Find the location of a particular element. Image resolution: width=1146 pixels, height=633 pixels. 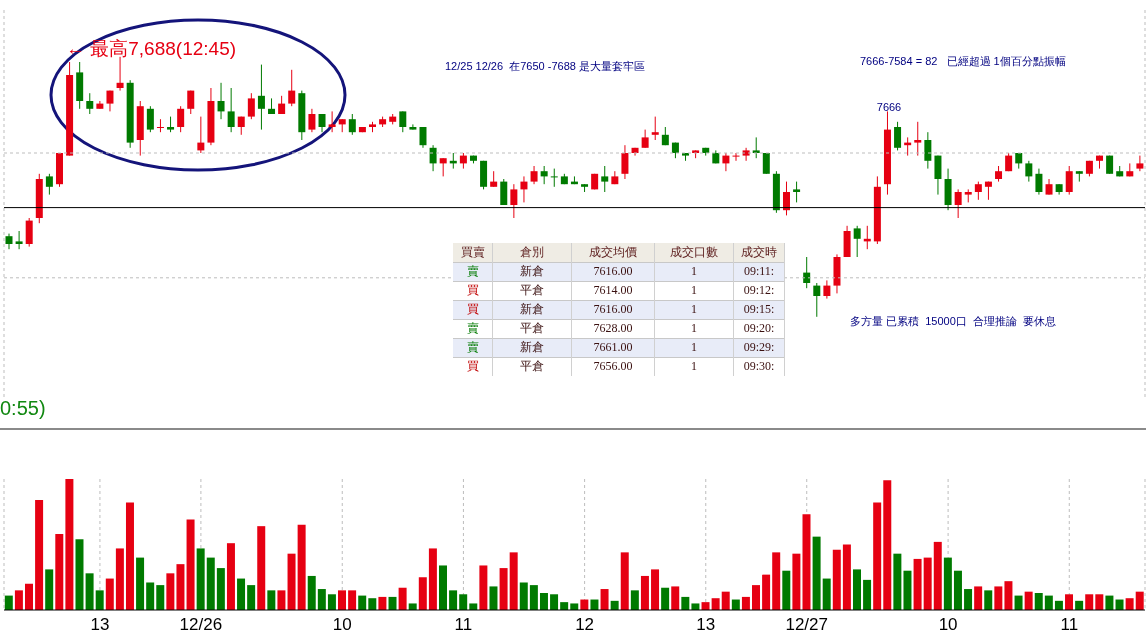

text: 09:29: is located at coordinates (759, 347).